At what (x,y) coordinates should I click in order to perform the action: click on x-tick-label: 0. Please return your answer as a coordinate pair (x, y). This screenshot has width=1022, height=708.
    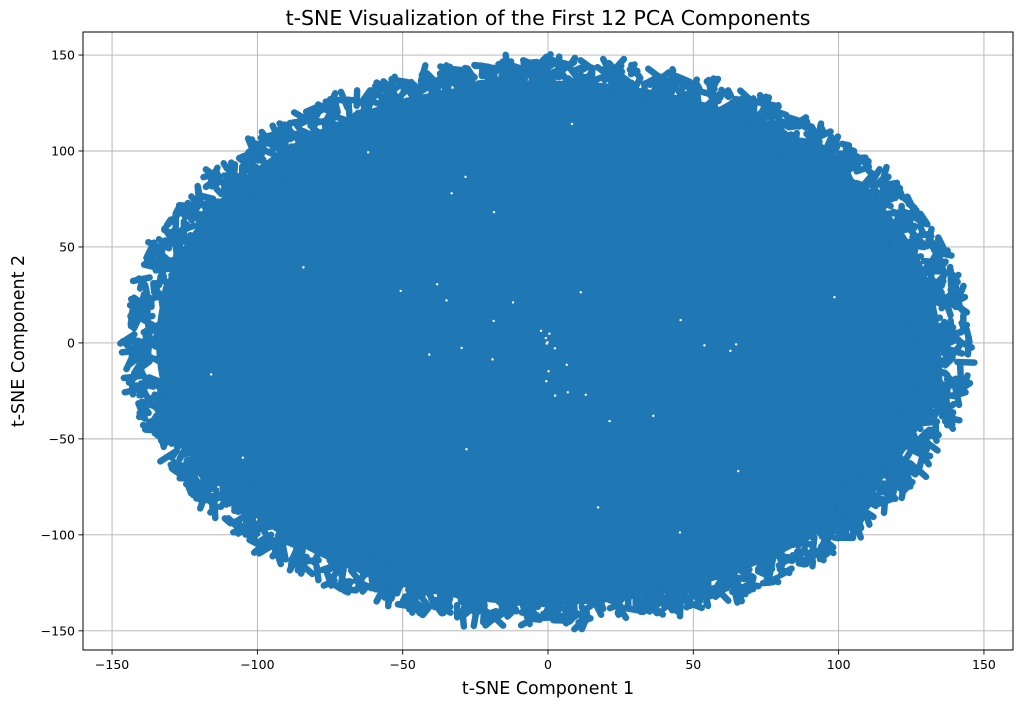
    Looking at the image, I should click on (548, 664).